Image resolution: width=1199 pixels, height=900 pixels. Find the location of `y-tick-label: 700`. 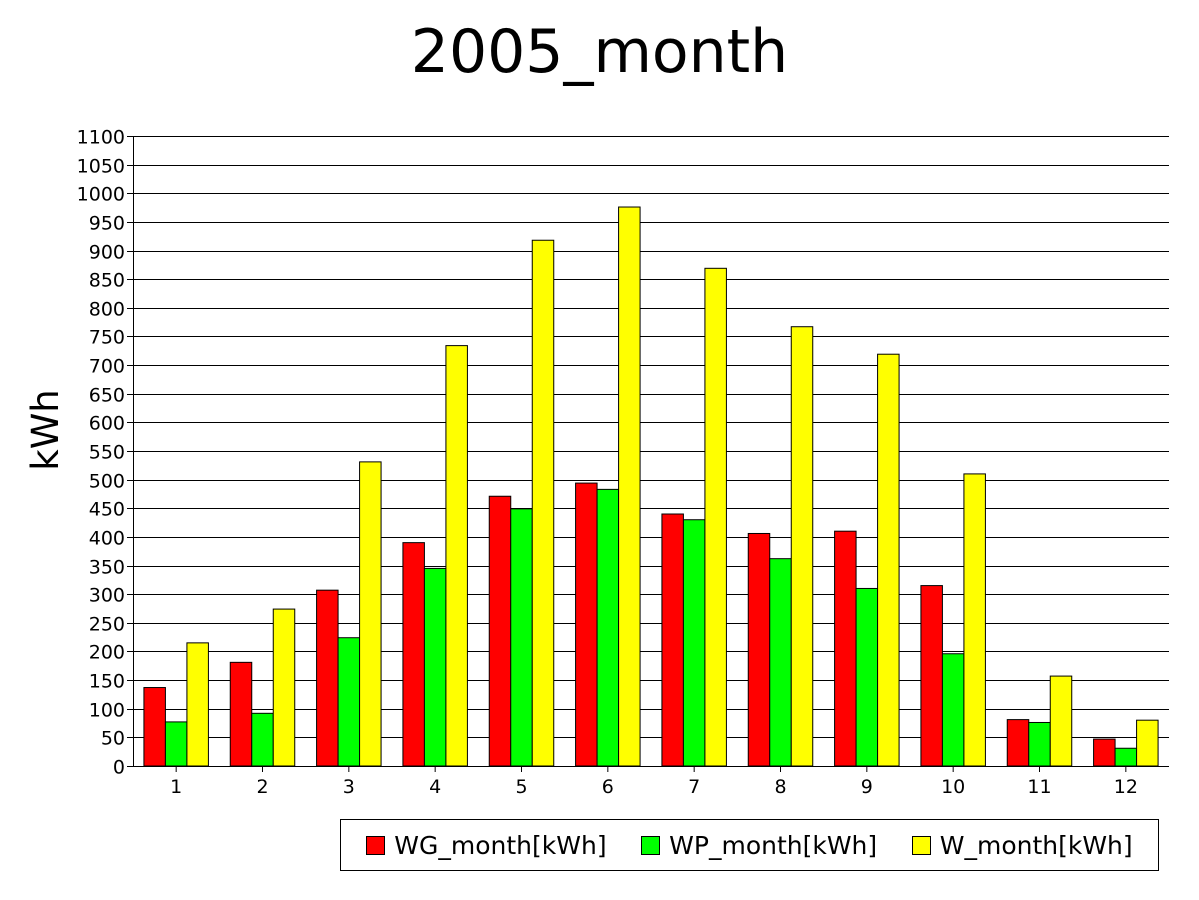

y-tick-label: 700 is located at coordinates (107, 367).